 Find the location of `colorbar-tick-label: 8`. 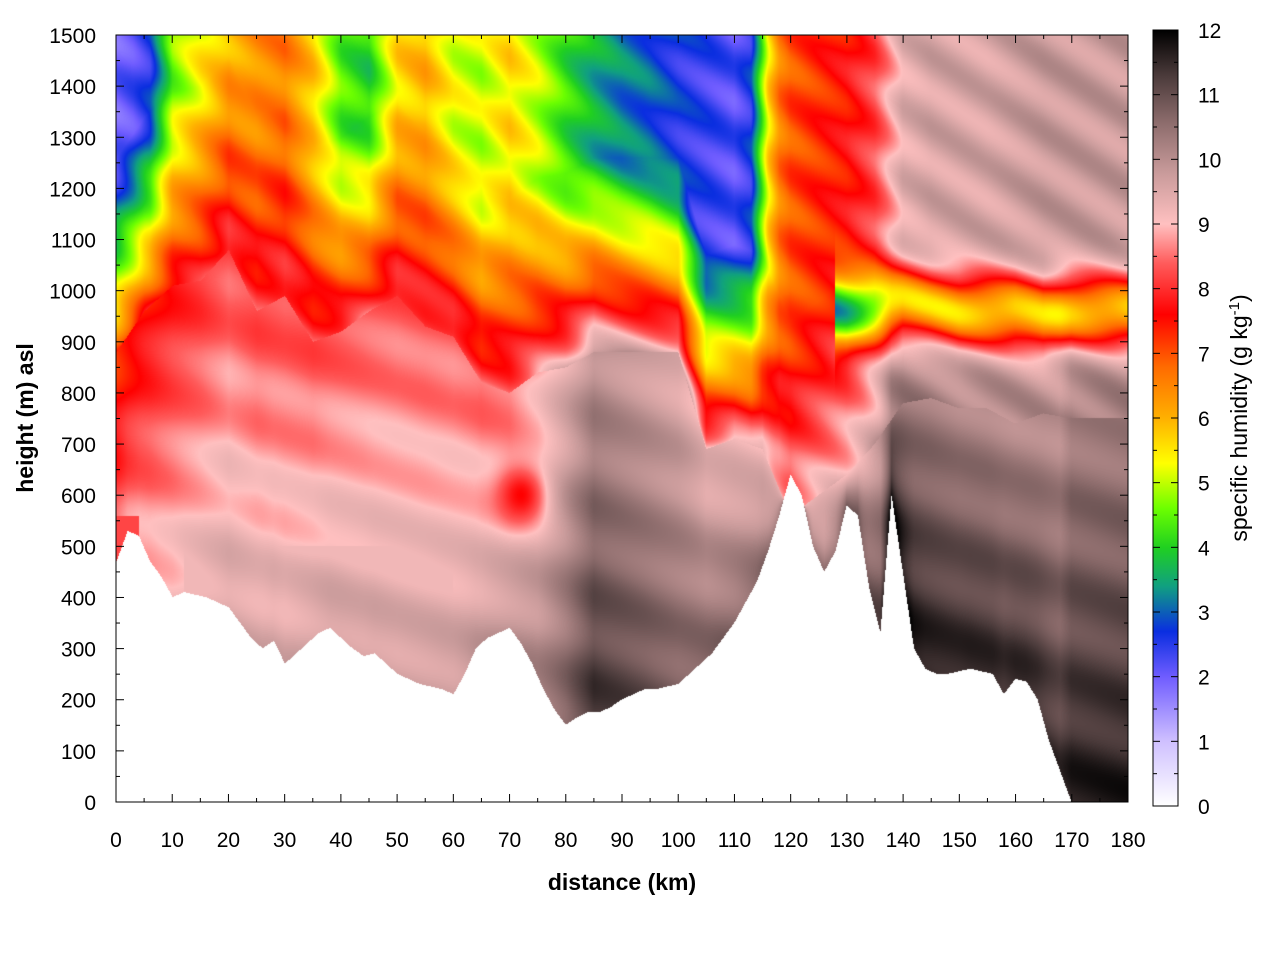

colorbar-tick-label: 8 is located at coordinates (1204, 290).